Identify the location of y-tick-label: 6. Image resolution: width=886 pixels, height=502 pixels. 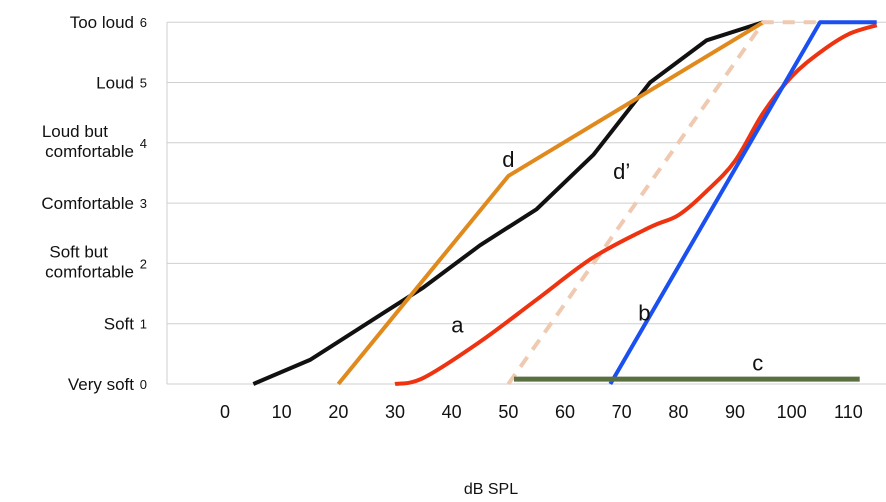
(143, 22).